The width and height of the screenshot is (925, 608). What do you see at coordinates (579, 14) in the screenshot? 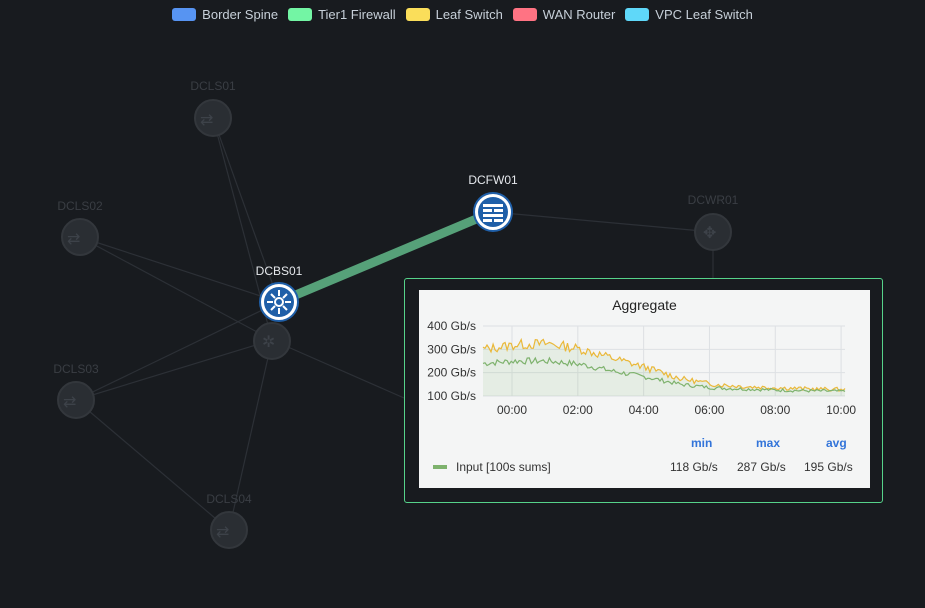
I see `legend-label: WAN Router` at bounding box center [579, 14].